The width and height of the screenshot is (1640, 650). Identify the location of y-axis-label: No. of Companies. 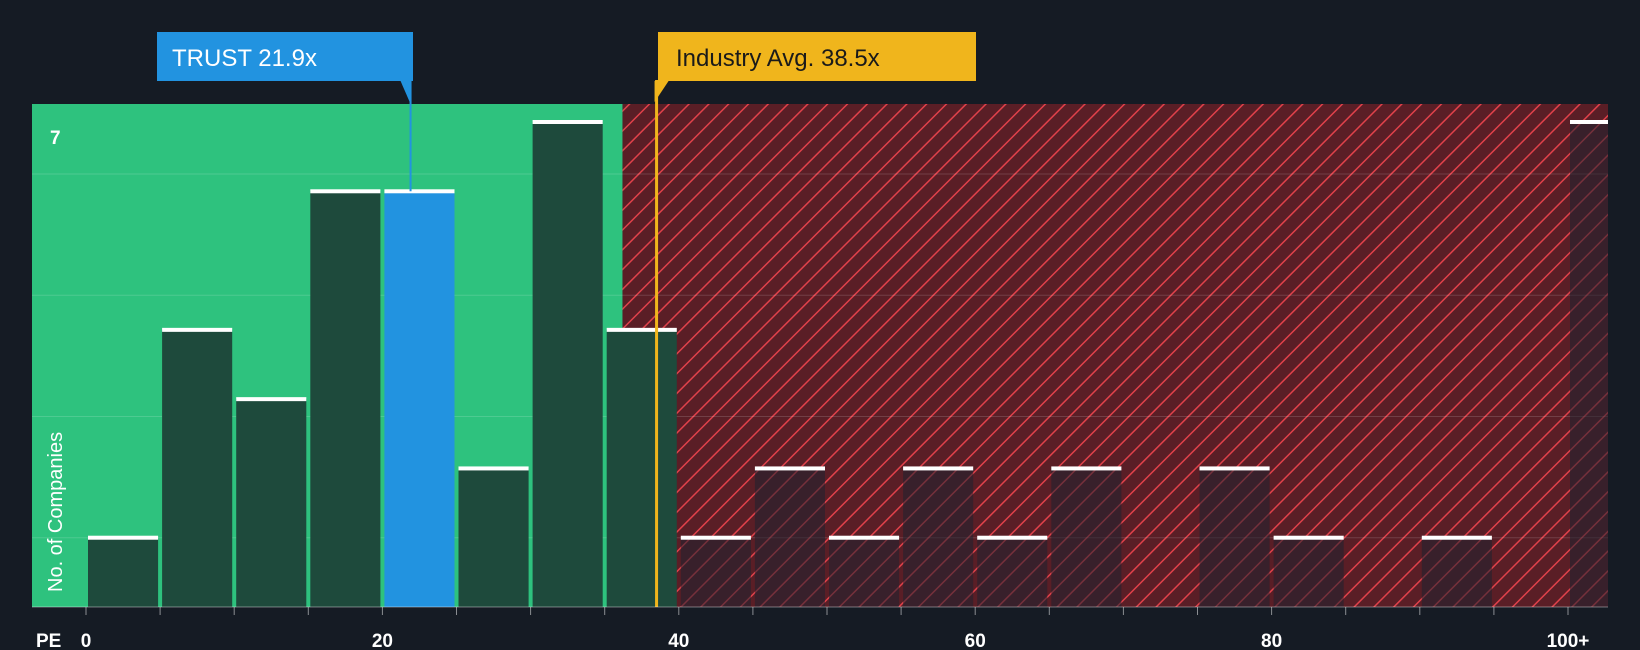
(56, 512).